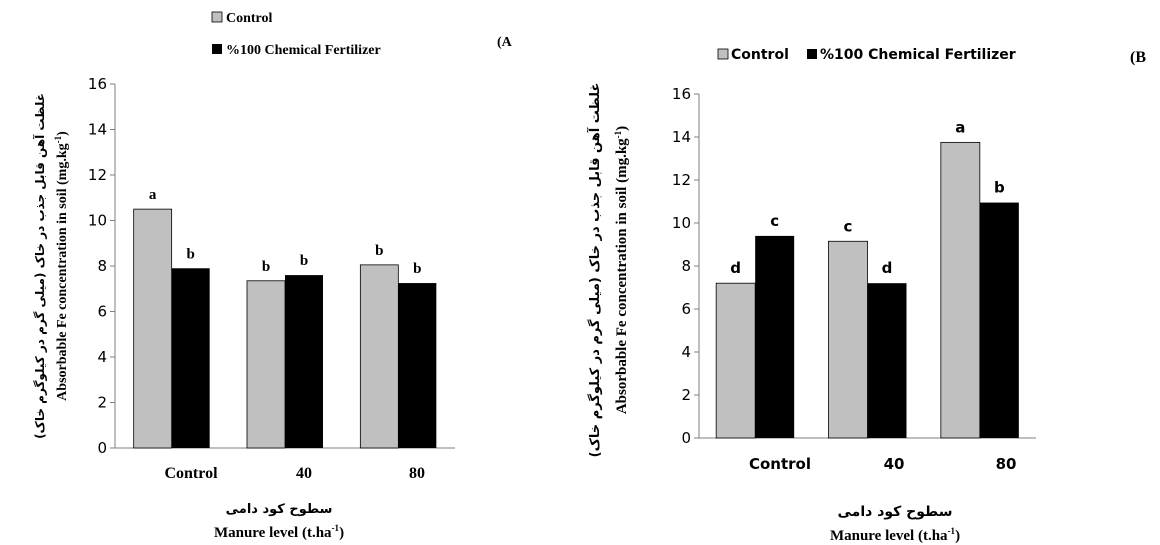 This screenshot has height=545, width=1160. What do you see at coordinates (417, 473) in the screenshot?
I see `x-tick-label-a-2: 80` at bounding box center [417, 473].